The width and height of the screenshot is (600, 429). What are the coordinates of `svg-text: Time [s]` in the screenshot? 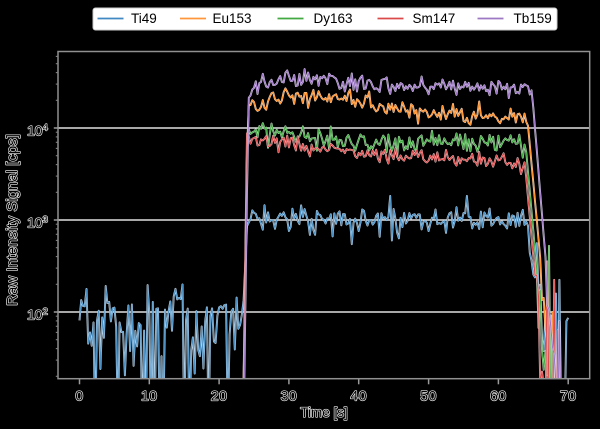 It's located at (324, 412).